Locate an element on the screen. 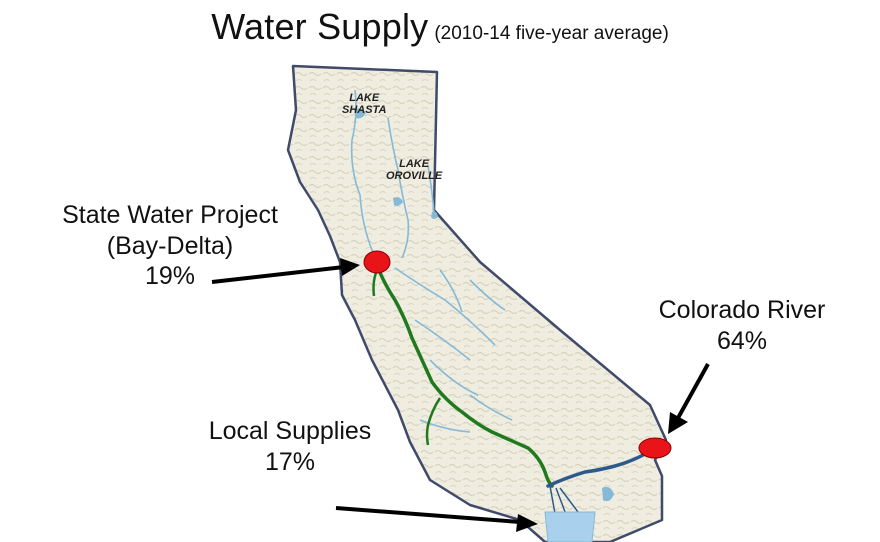 This screenshot has width=880, height=542. source-subname: (Bay-Delta) is located at coordinates (170, 245).